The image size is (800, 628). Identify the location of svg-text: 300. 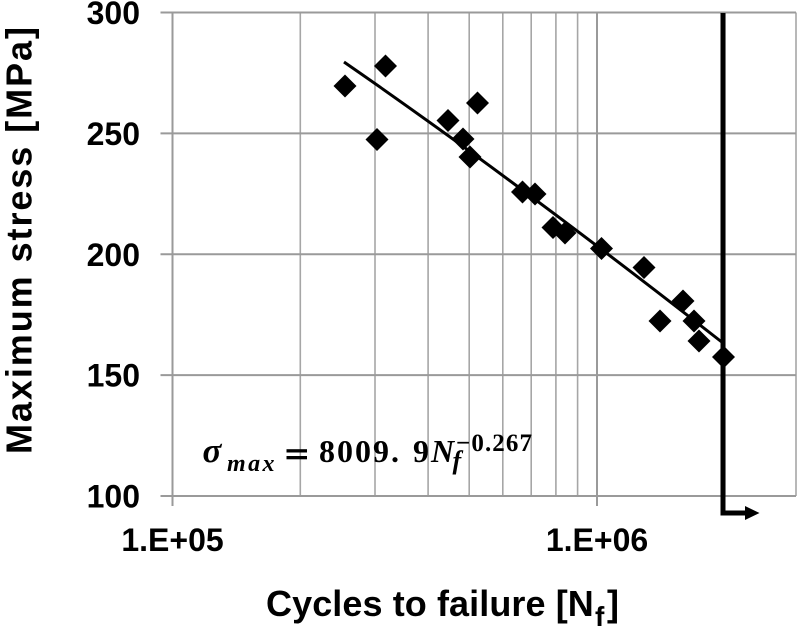
(113, 15).